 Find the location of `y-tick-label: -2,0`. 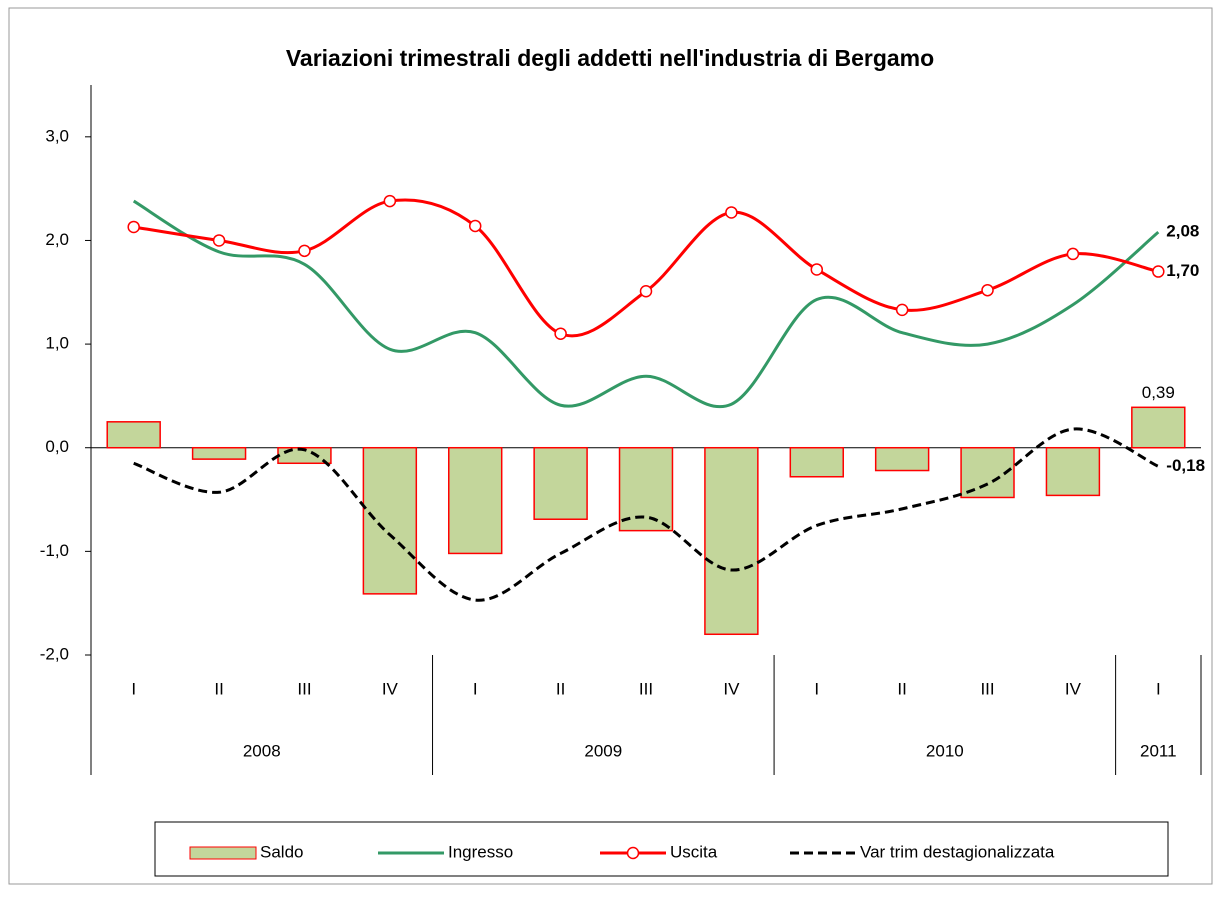

y-tick-label: -2,0 is located at coordinates (54, 653).